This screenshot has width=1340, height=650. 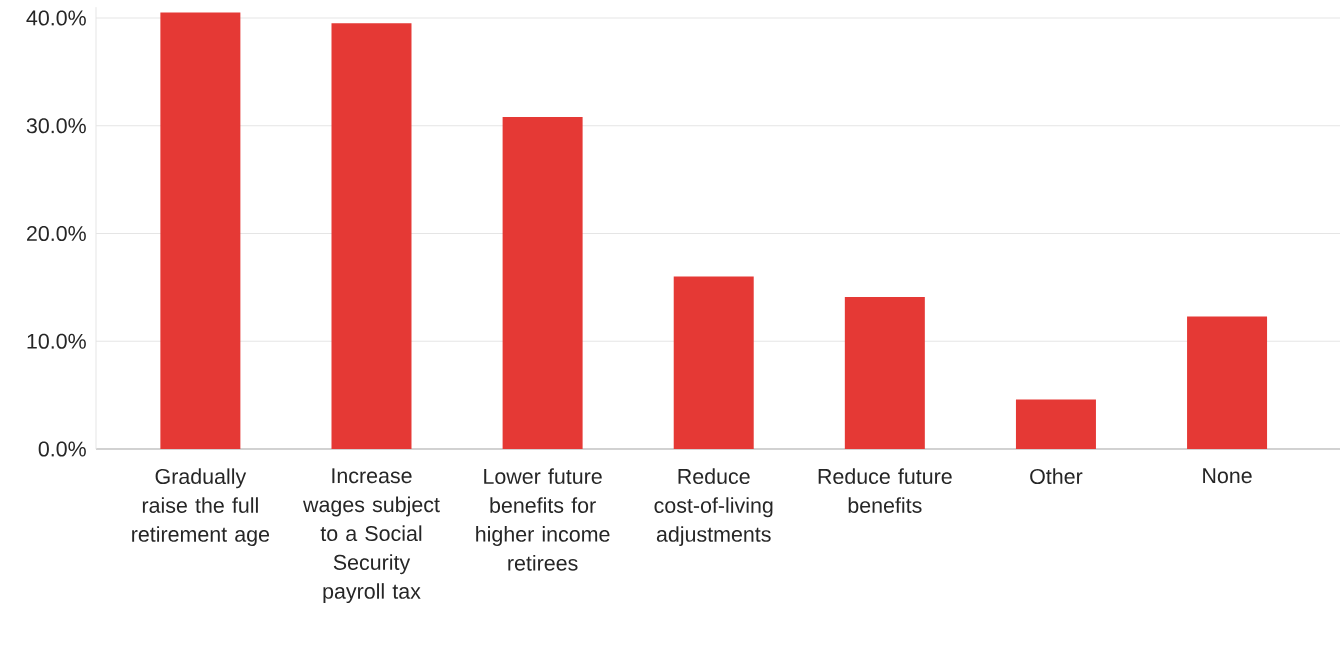 I want to click on x-tick-label: Other, so click(x=1056, y=476).